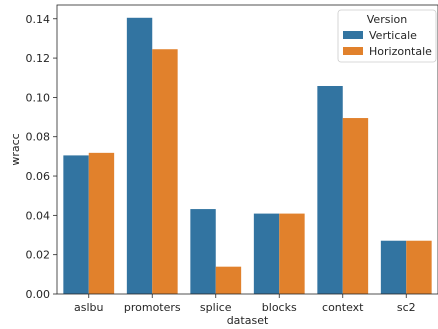 The width and height of the screenshot is (438, 329). I want to click on y-tick-label: 0.12, so click(38, 58).